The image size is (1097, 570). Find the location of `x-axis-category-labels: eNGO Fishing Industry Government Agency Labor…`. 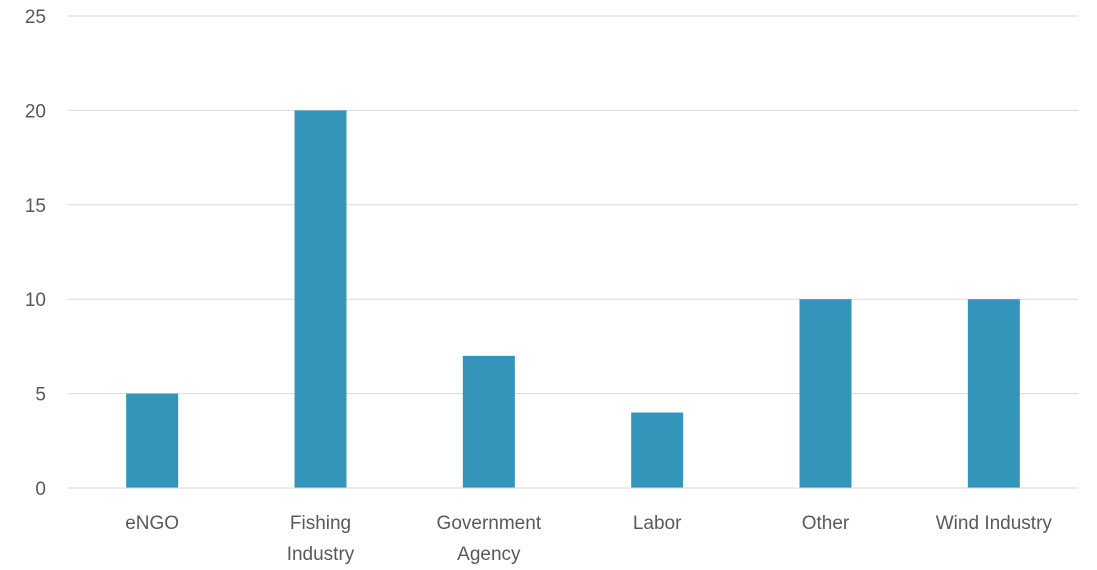

x-axis-category-labels: eNGO Fishing Industry Government Agency Labor… is located at coordinates (588, 539).